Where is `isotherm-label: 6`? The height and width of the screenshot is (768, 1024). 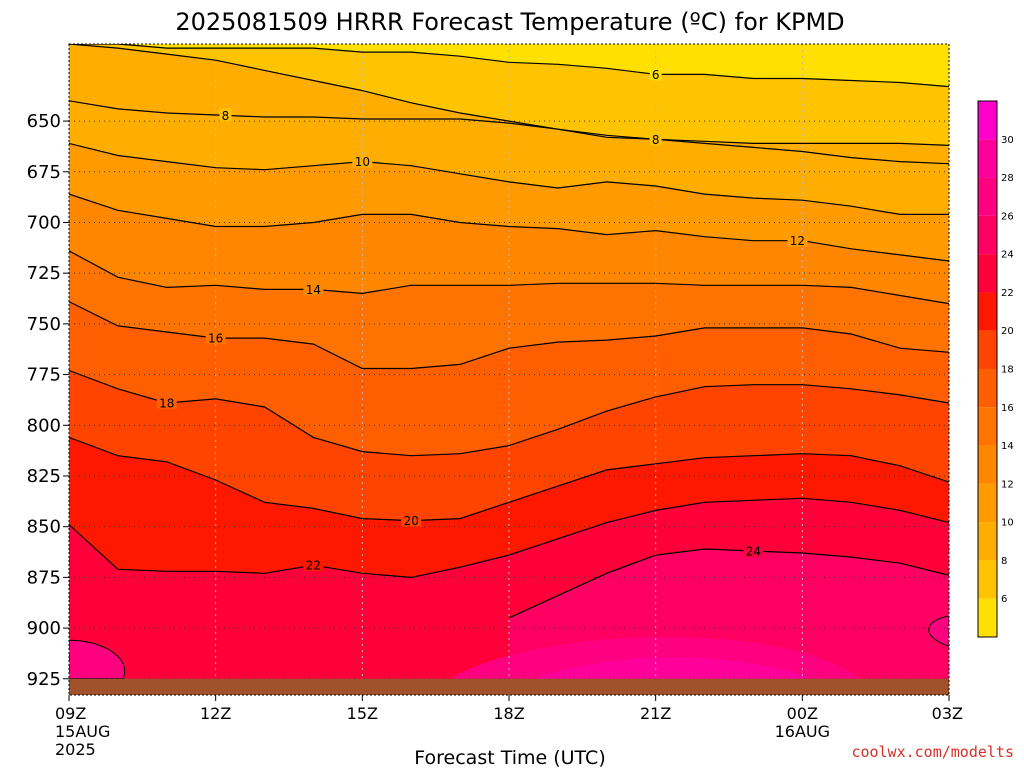 isotherm-label: 6 is located at coordinates (656, 75).